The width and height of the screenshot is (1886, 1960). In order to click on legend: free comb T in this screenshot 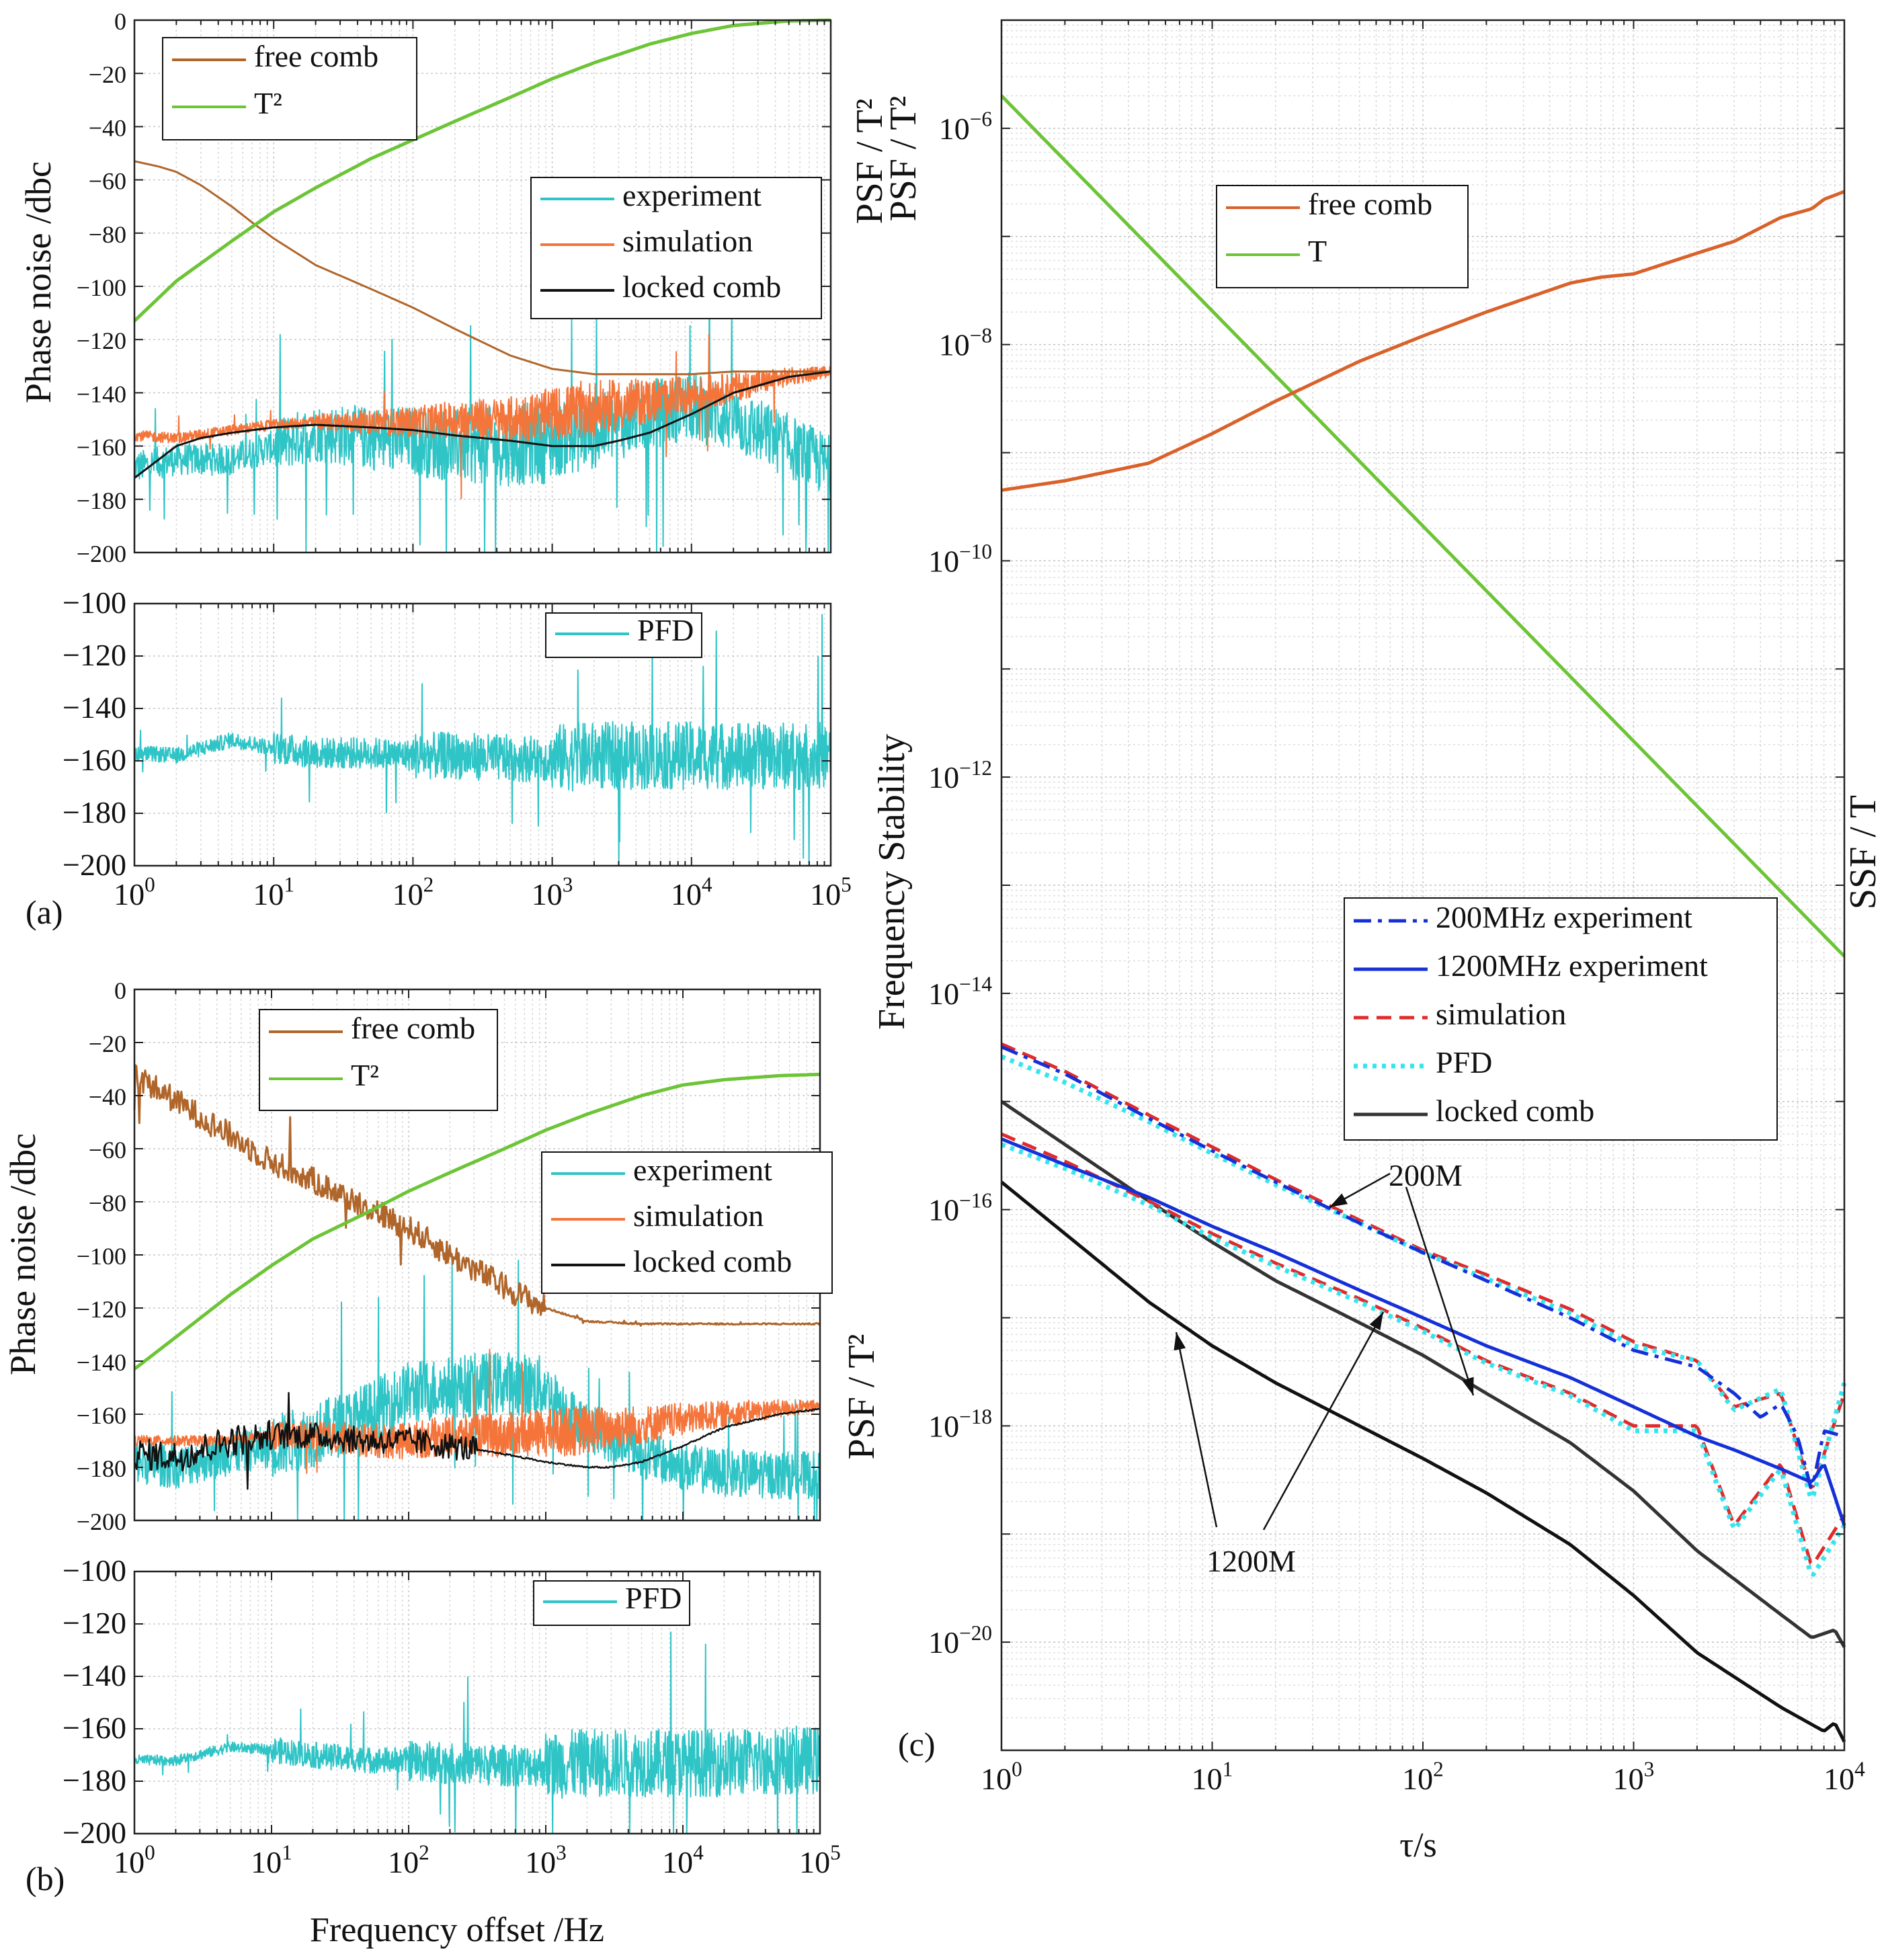, I will do `click(1342, 237)`.